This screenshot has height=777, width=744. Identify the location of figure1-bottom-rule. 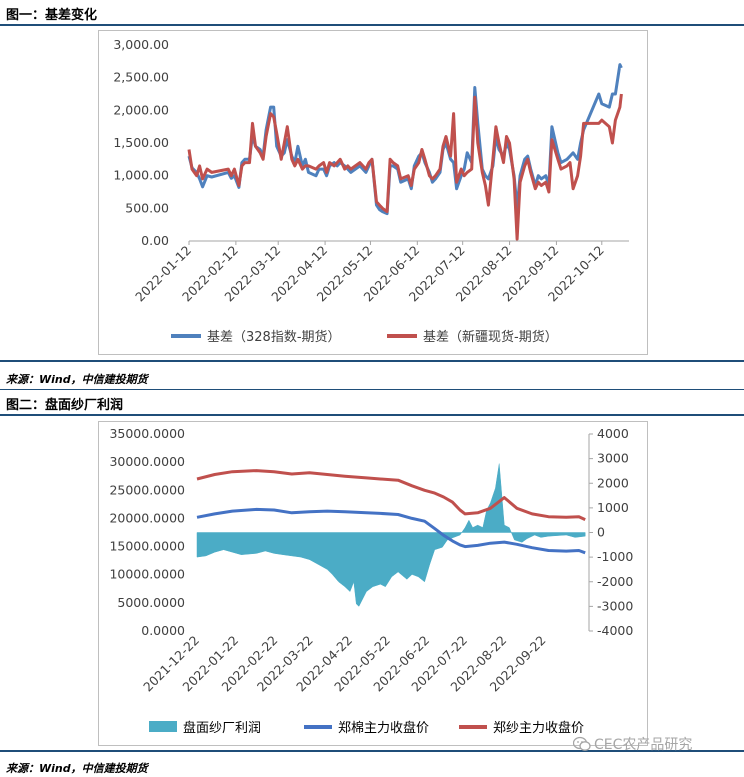
(372, 361).